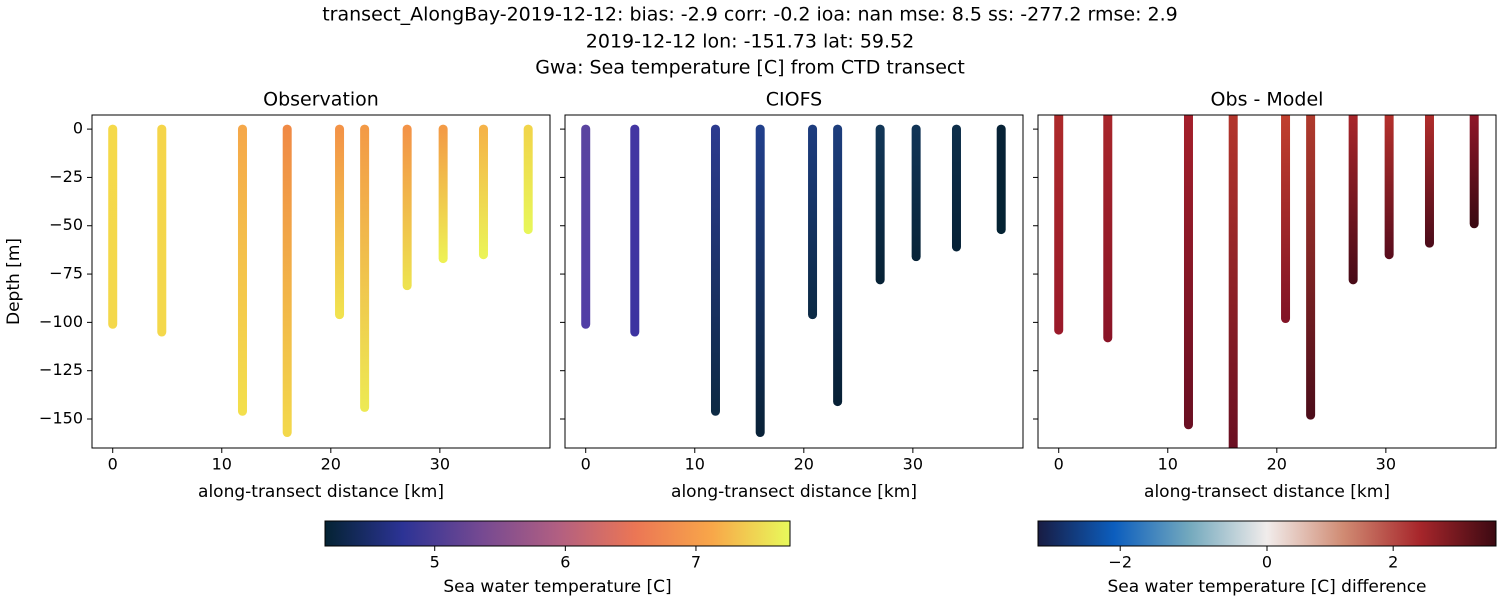 Image resolution: width=1500 pixels, height=604 pixels. Describe the element at coordinates (696, 562) in the screenshot. I see `colorbar-tick-label: 7` at that location.